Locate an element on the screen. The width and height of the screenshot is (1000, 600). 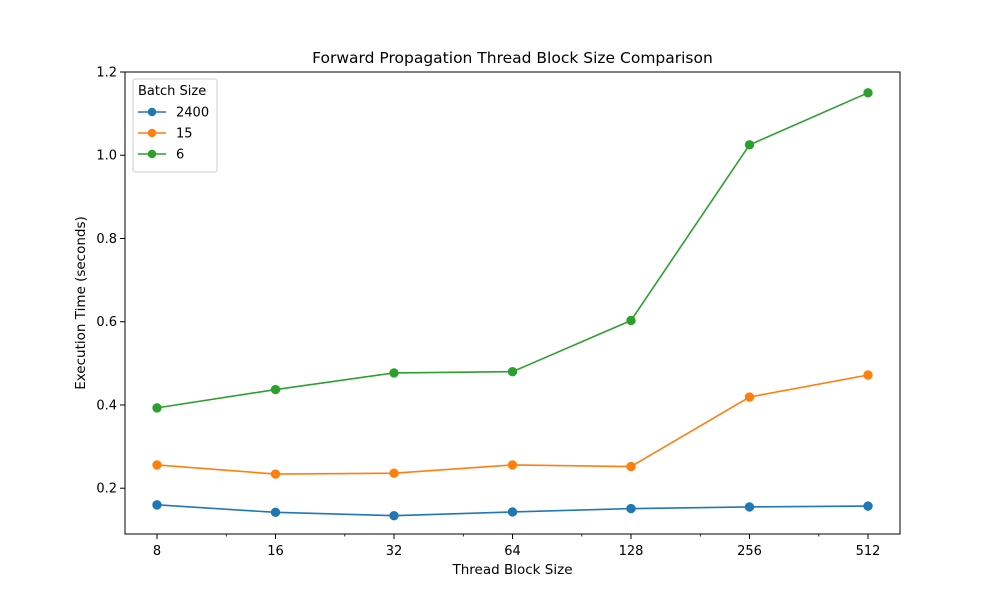
y-tick-label-0.6: 0.6 is located at coordinates (106, 322).